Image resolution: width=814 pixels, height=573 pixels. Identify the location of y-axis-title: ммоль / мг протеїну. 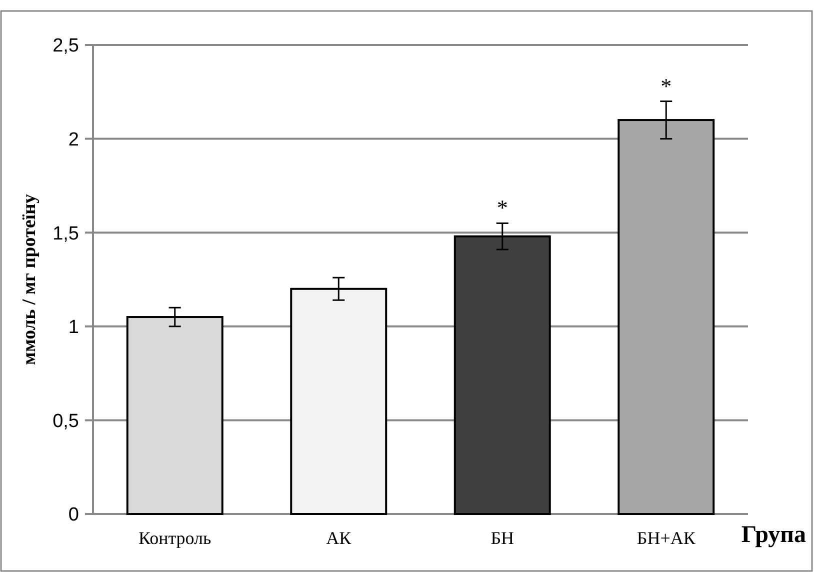
(29, 279).